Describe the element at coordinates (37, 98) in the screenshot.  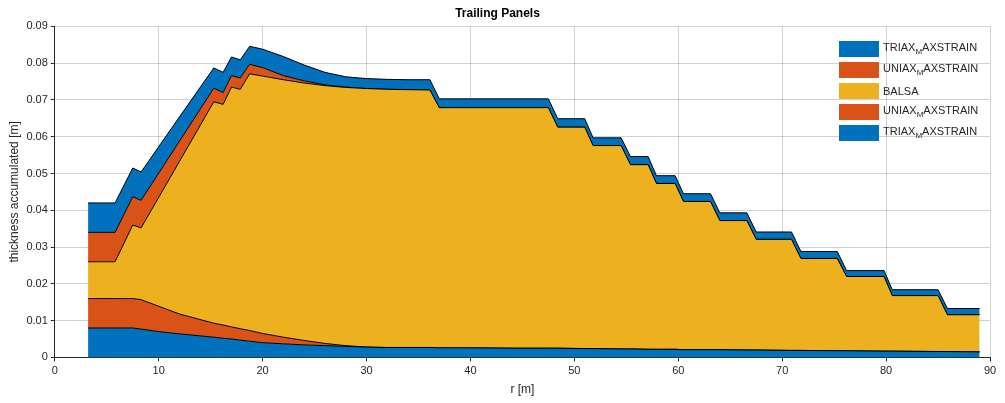
I see `y-tick-label: 0.07` at that location.